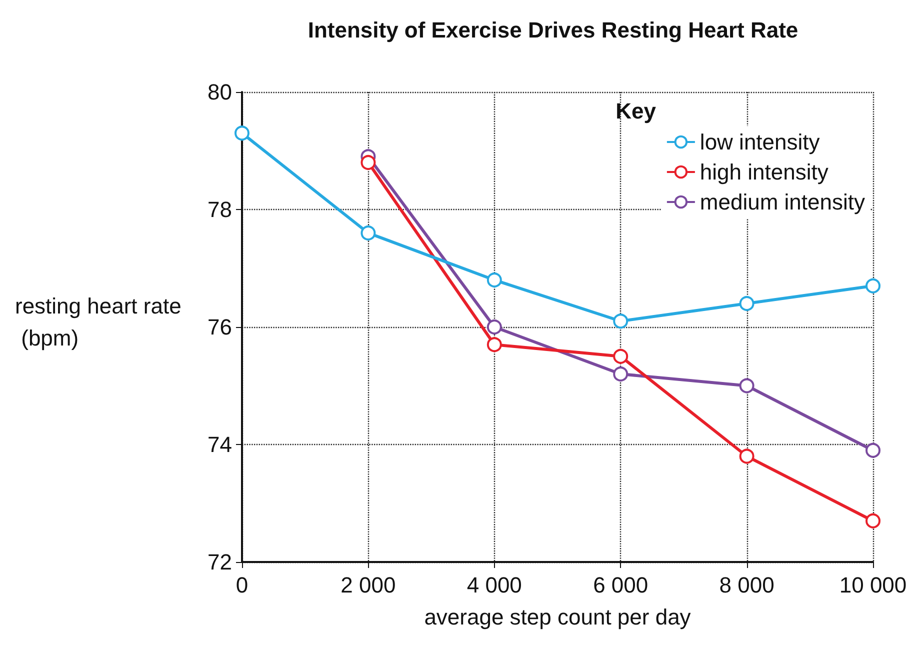 This screenshot has width=920, height=646. What do you see at coordinates (220, 209) in the screenshot?
I see `y-tick-label: 78` at bounding box center [220, 209].